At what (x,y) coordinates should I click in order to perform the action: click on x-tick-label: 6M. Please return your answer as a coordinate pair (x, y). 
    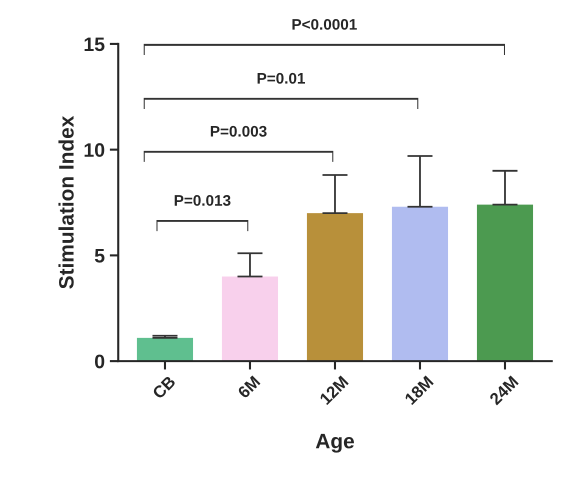
    Looking at the image, I should click on (249, 387).